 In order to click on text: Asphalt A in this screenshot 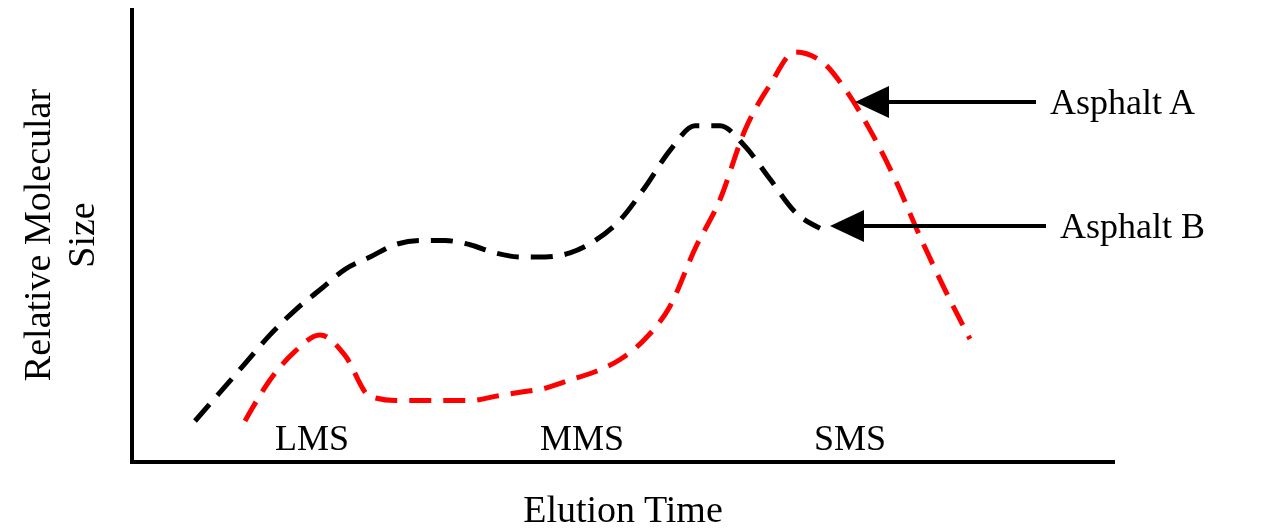, I will do `click(1123, 102)`.